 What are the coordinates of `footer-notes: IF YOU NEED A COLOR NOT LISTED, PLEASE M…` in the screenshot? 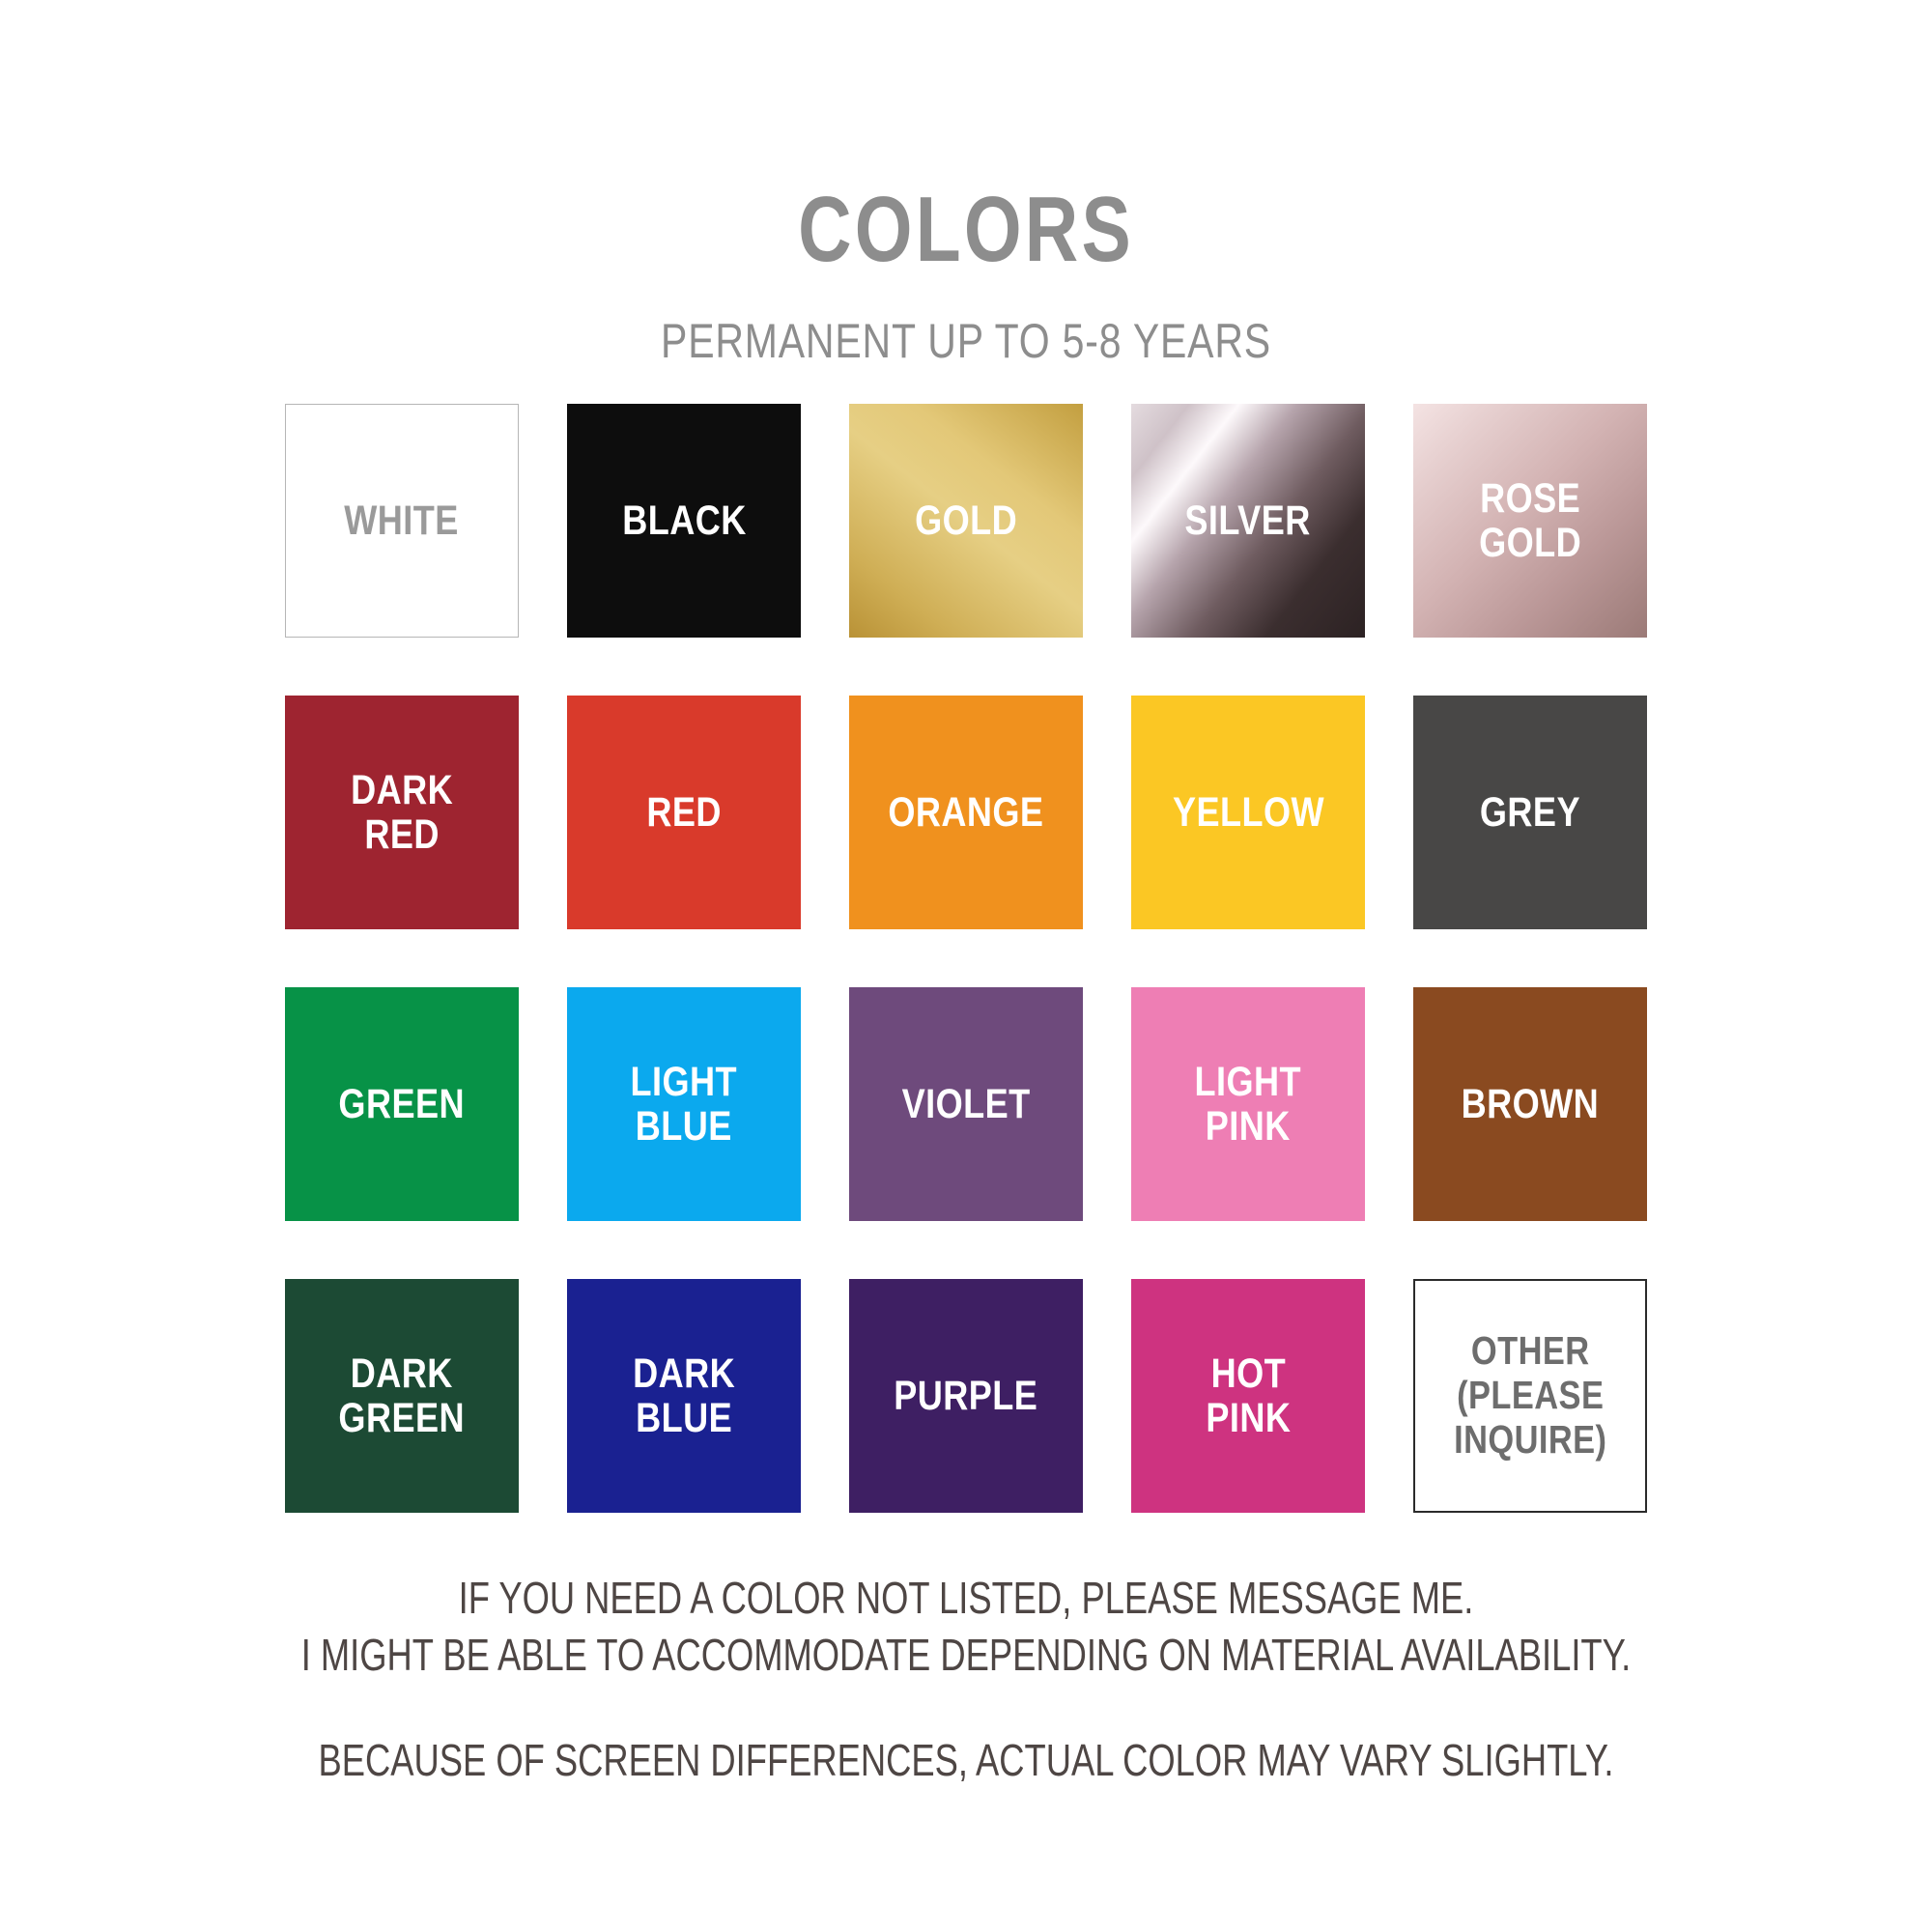 It's located at (966, 1679).